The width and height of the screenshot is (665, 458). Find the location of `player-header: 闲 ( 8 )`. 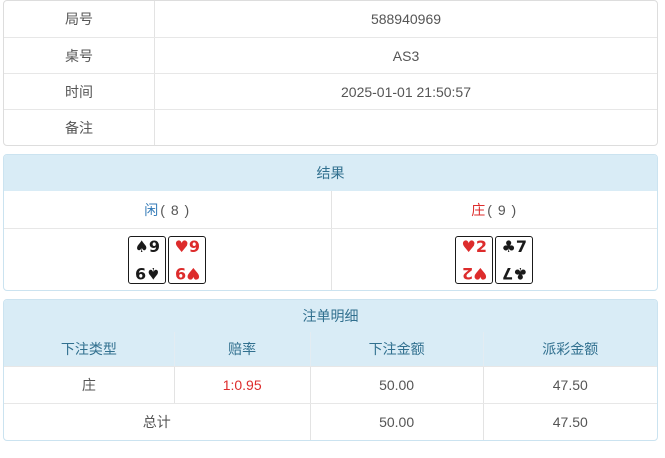

player-header: 闲 ( 8 ) is located at coordinates (167, 209).